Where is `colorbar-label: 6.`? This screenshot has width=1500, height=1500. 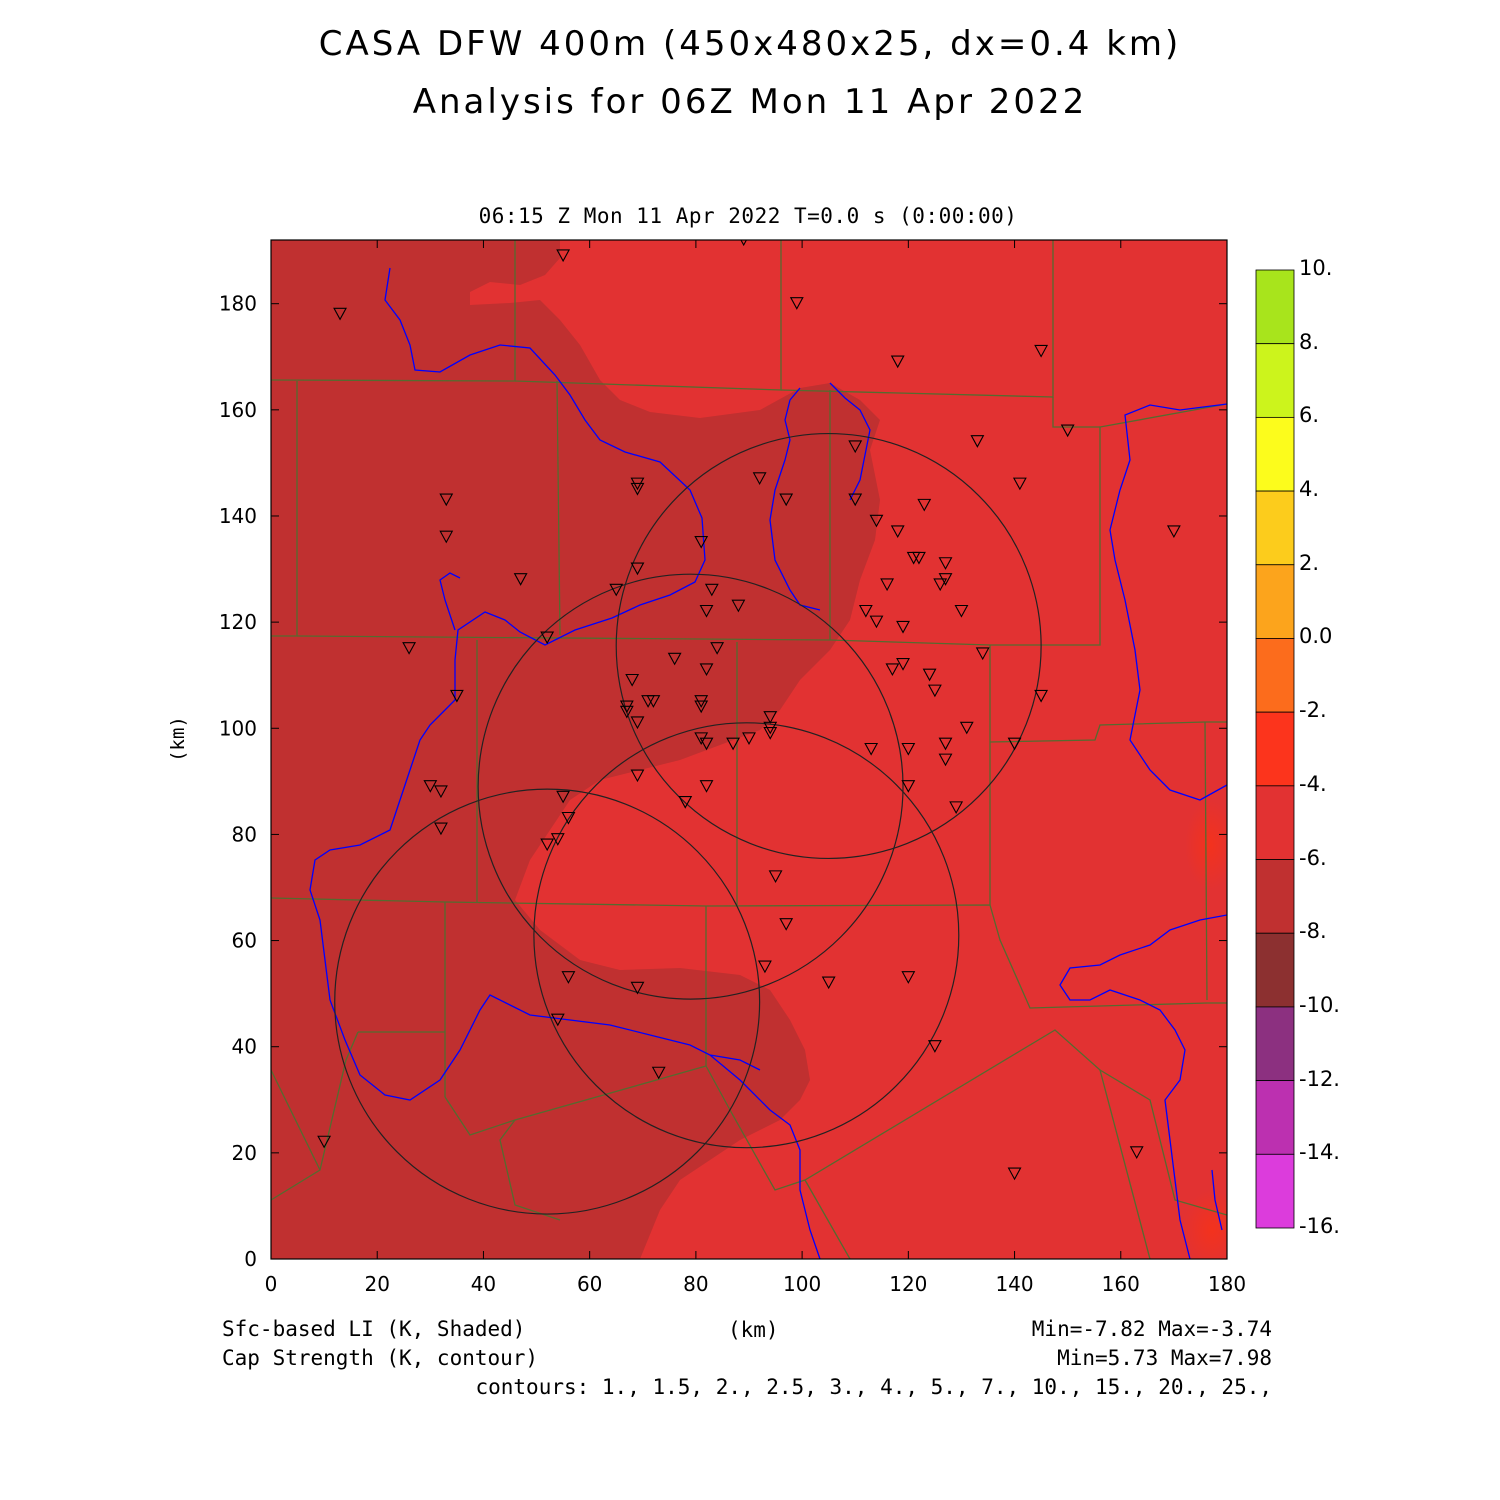 colorbar-label: 6. is located at coordinates (1309, 415).